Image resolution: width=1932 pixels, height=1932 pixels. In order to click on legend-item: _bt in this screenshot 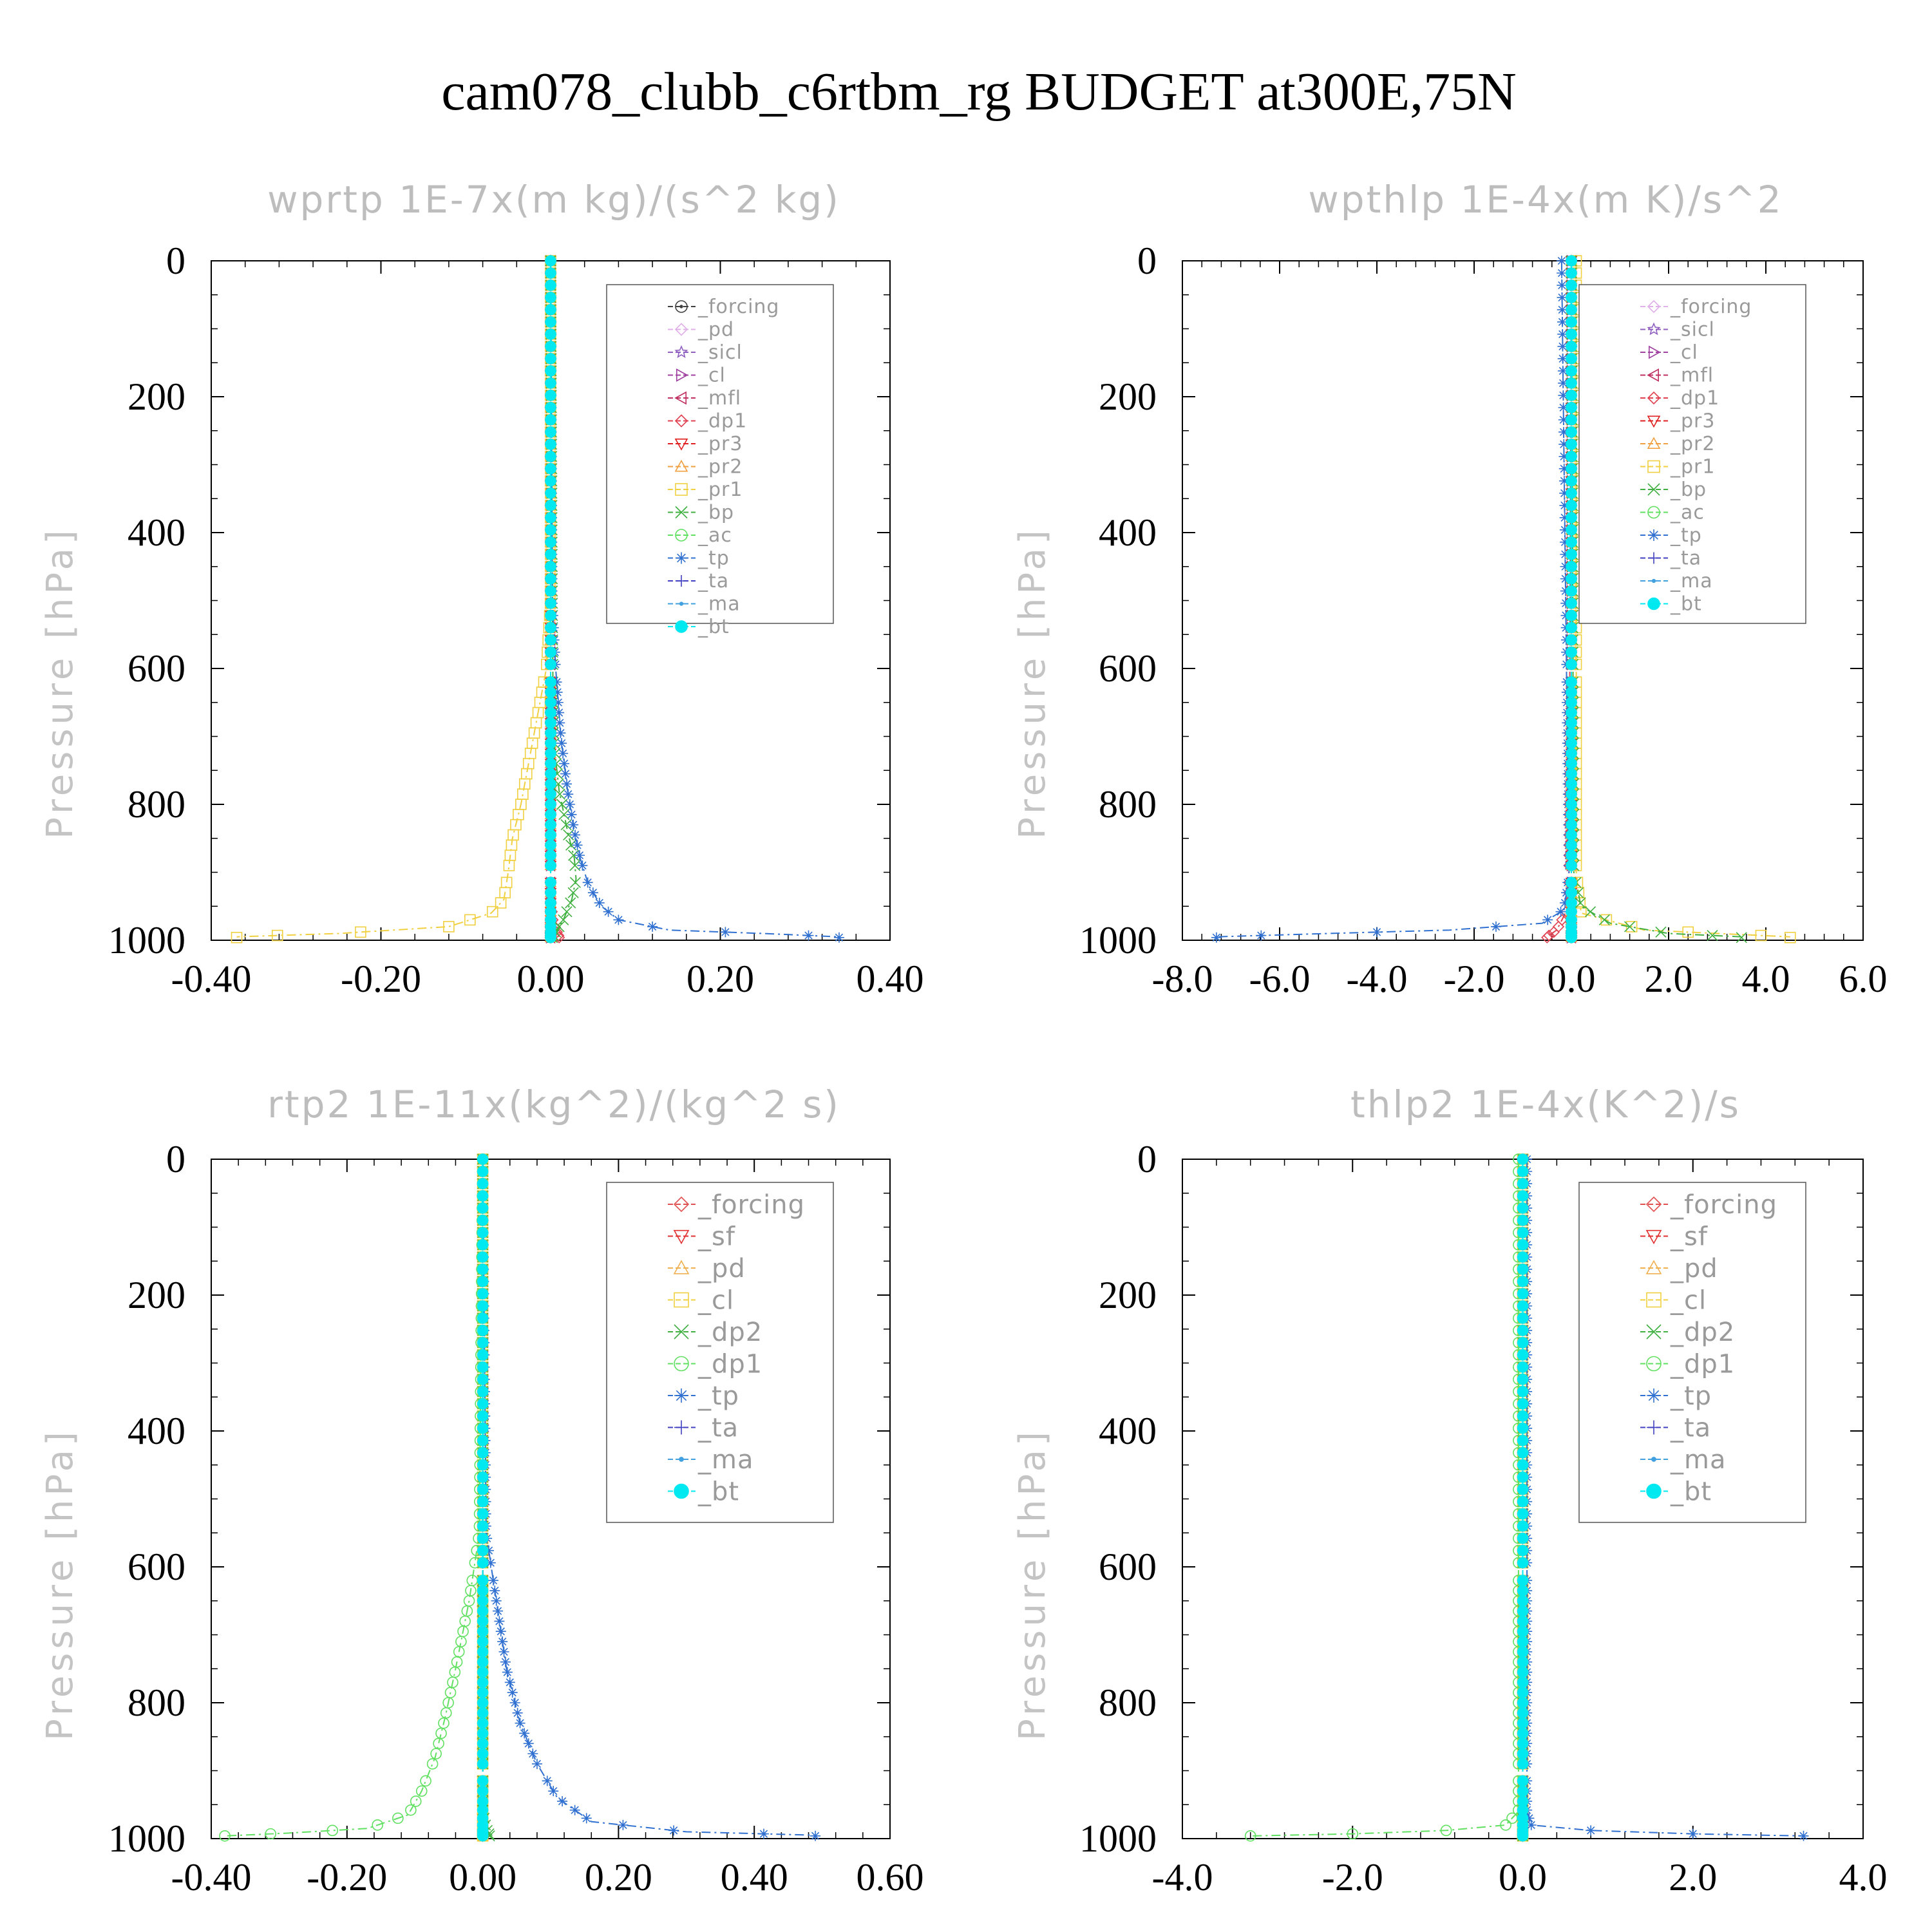, I will do `click(703, 1492)`.